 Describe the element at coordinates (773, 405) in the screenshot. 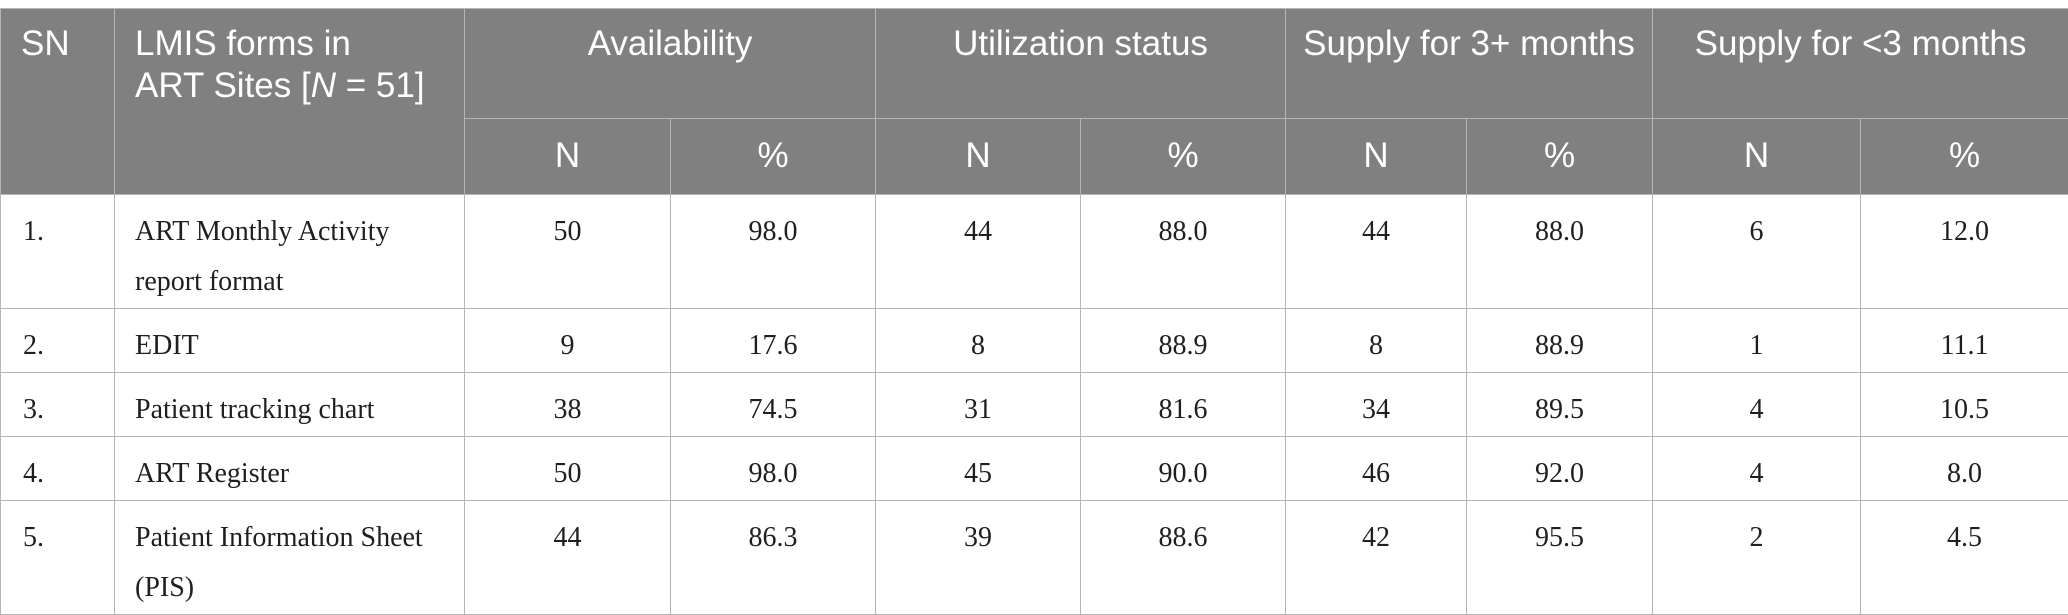

I see `cell-availability-pct: 74.5` at that location.